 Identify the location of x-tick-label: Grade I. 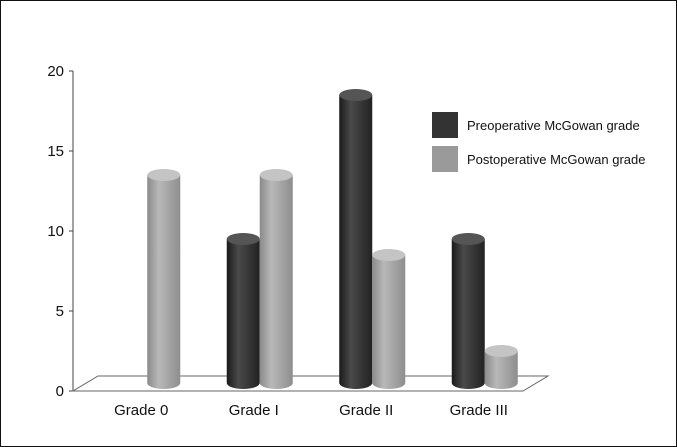
(254, 410).